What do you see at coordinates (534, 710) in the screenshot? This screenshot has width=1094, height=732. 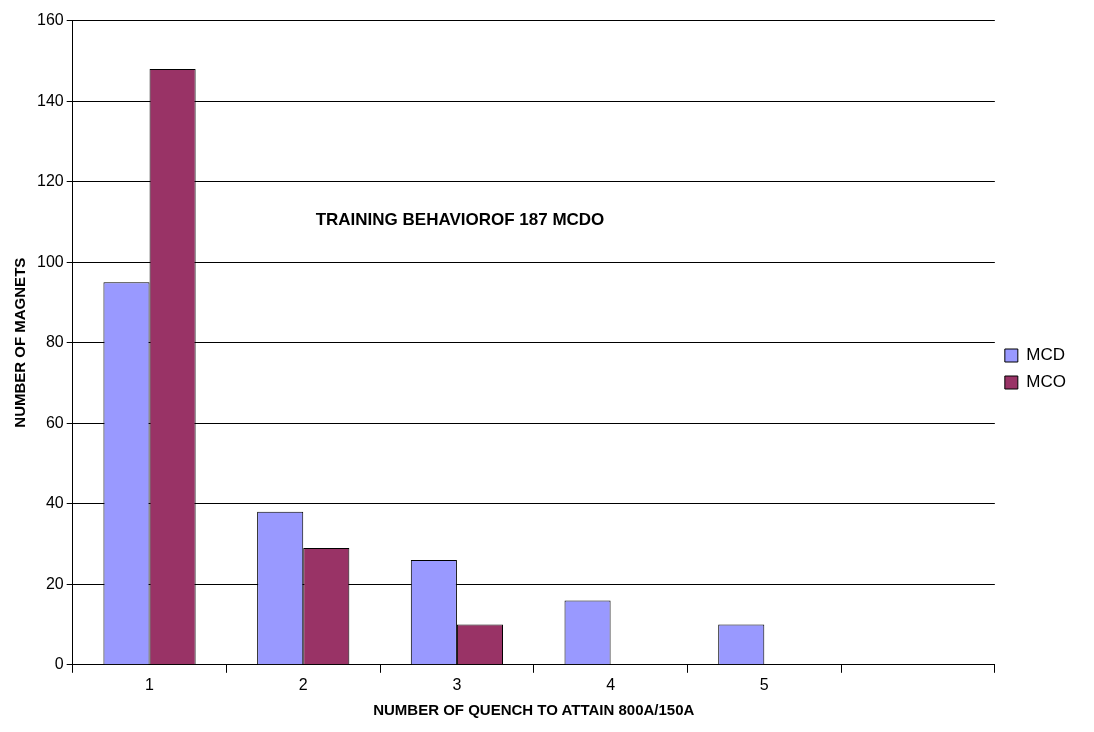 I see `x-axis-title: NUMBER OF QUENCH TO ATTAIN 800A/150A` at bounding box center [534, 710].